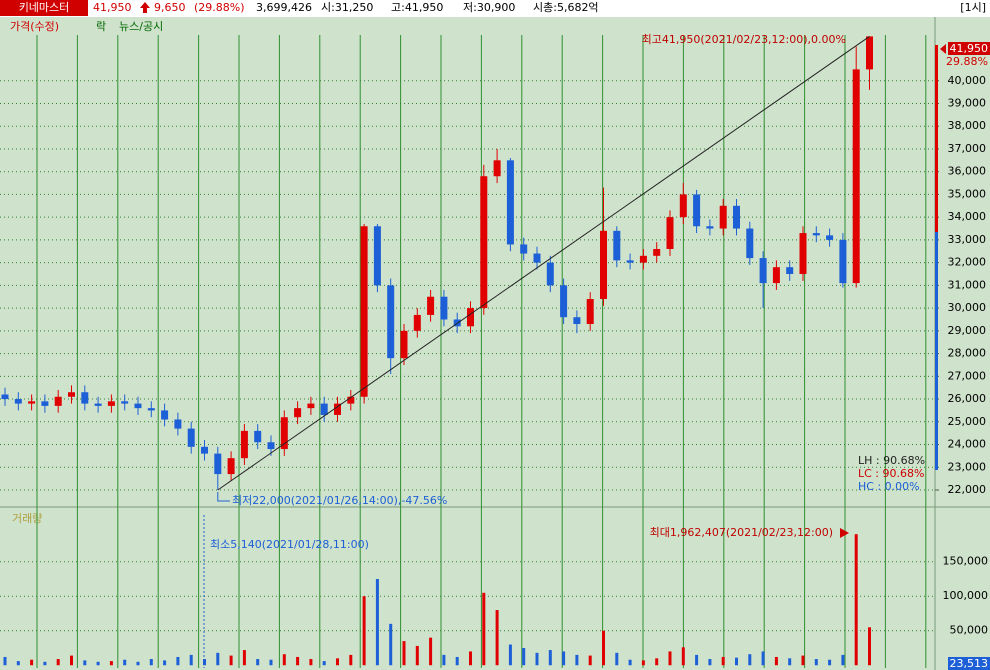  Describe the element at coordinates (966, 595) in the screenshot. I see `y-tick-label: 100,000` at that location.